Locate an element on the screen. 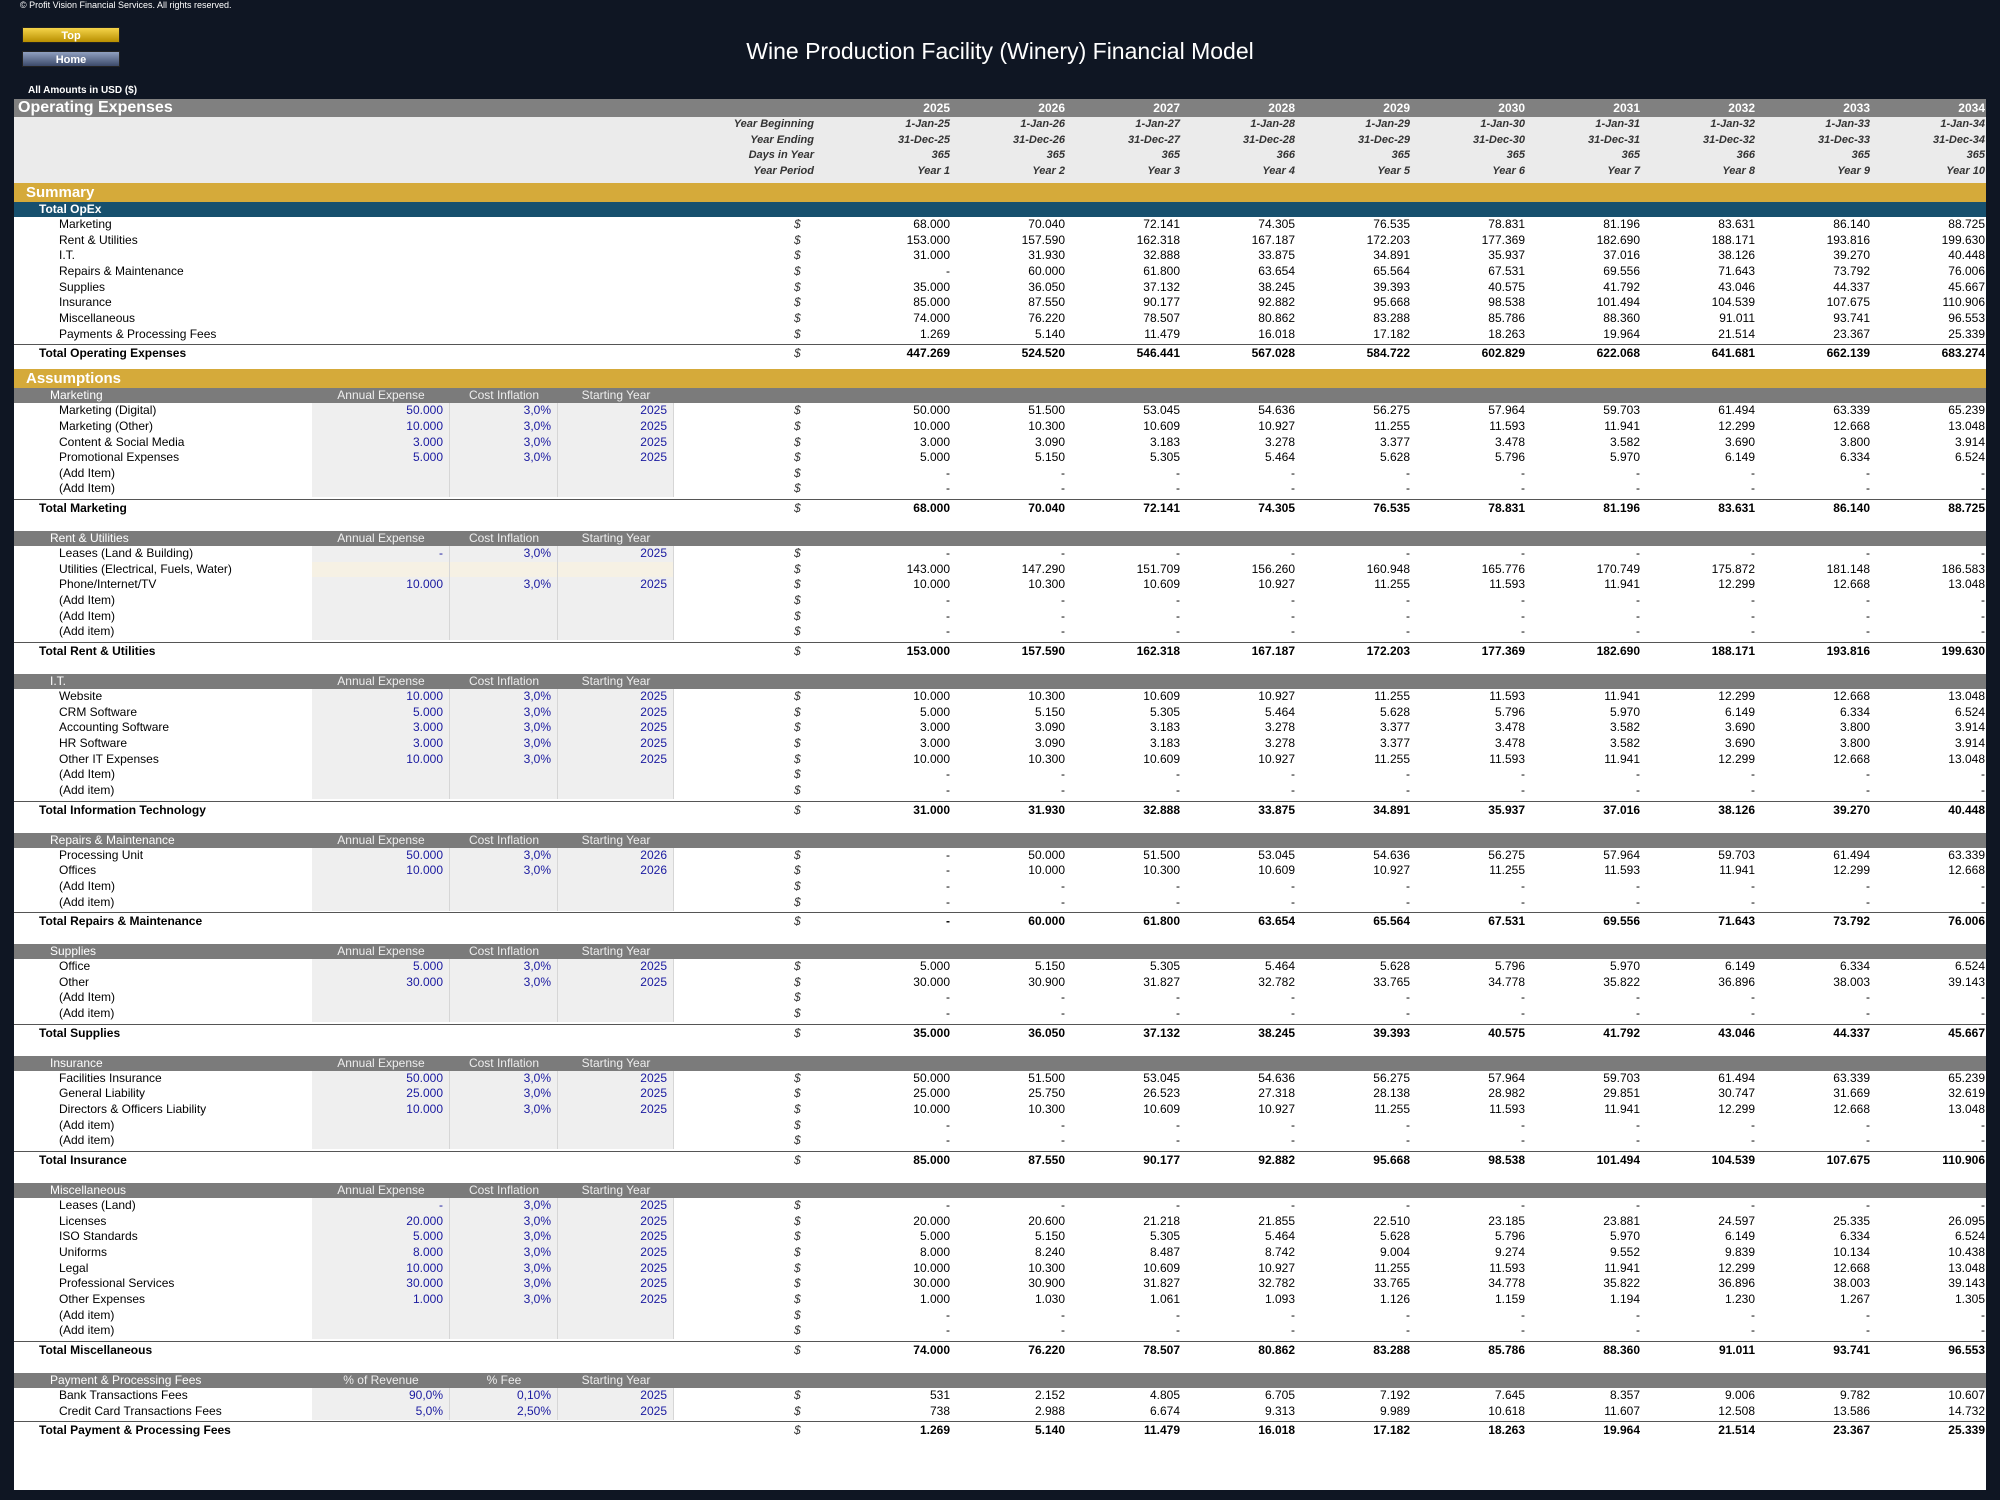  value-cell: 35.822 is located at coordinates (1621, 981).